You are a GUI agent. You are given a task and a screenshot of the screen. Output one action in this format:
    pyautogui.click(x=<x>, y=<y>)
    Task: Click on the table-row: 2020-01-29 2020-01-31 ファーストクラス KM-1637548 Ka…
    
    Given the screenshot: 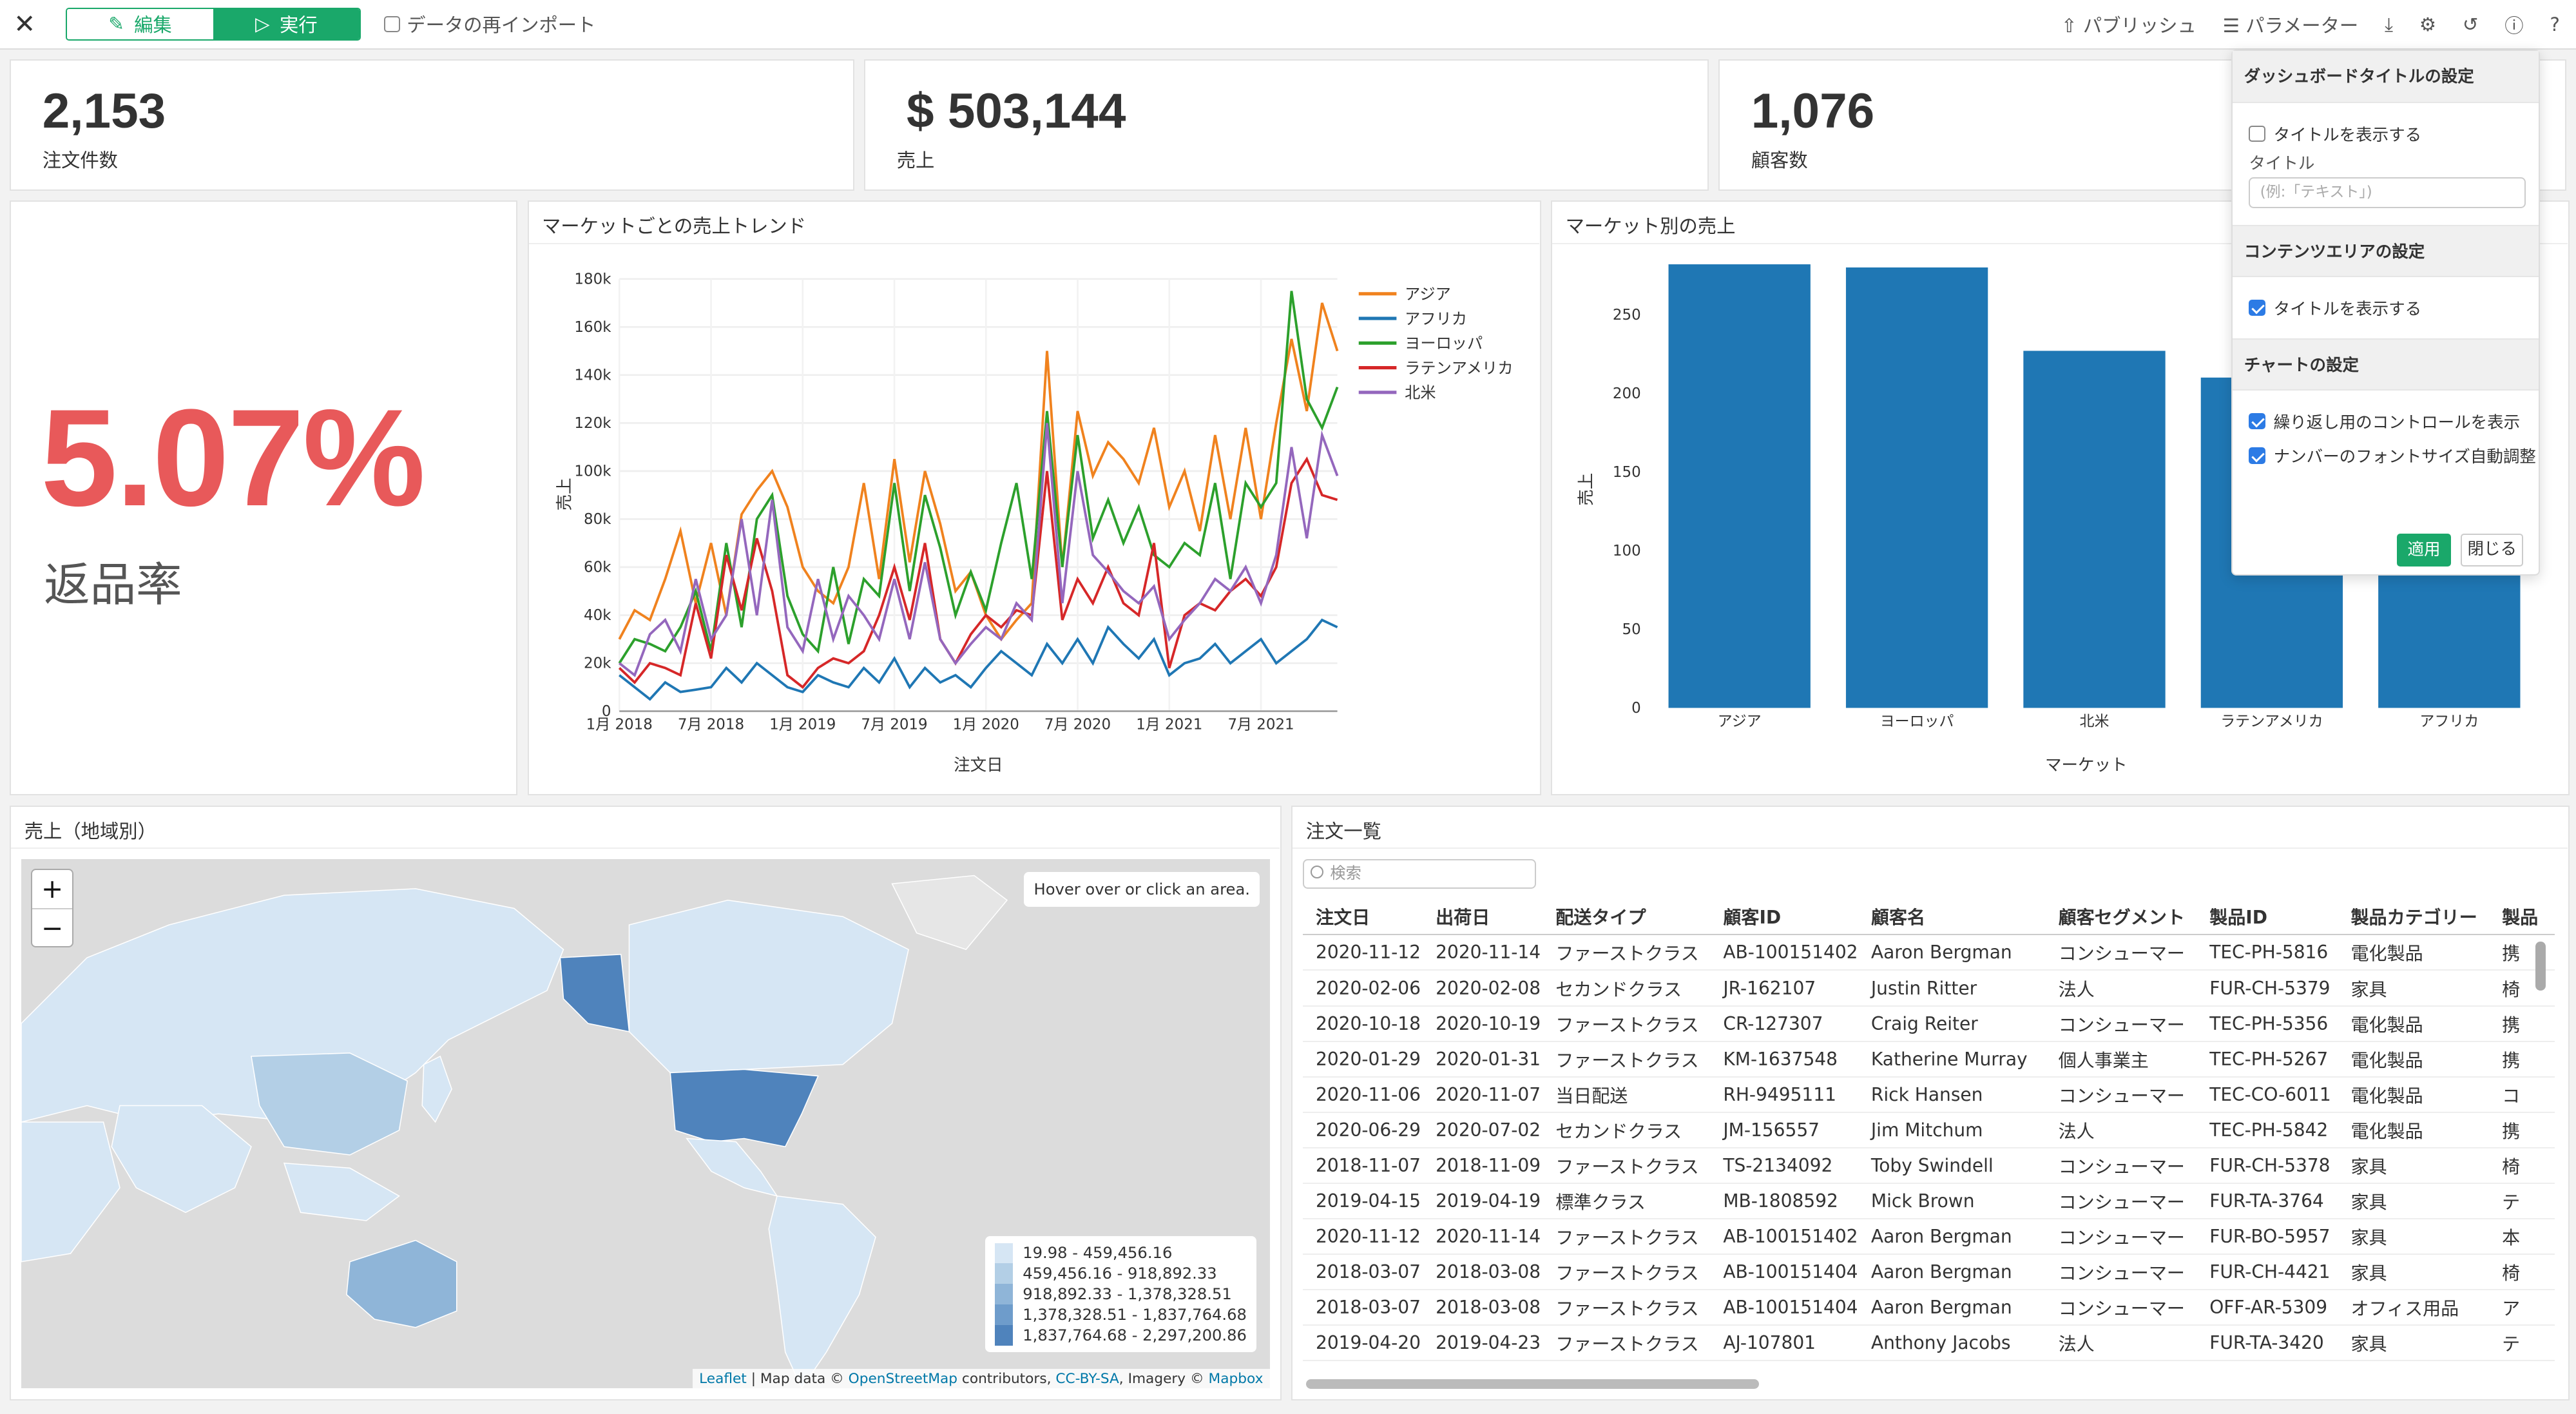 What is the action you would take?
    pyautogui.click(x=1929, y=1059)
    